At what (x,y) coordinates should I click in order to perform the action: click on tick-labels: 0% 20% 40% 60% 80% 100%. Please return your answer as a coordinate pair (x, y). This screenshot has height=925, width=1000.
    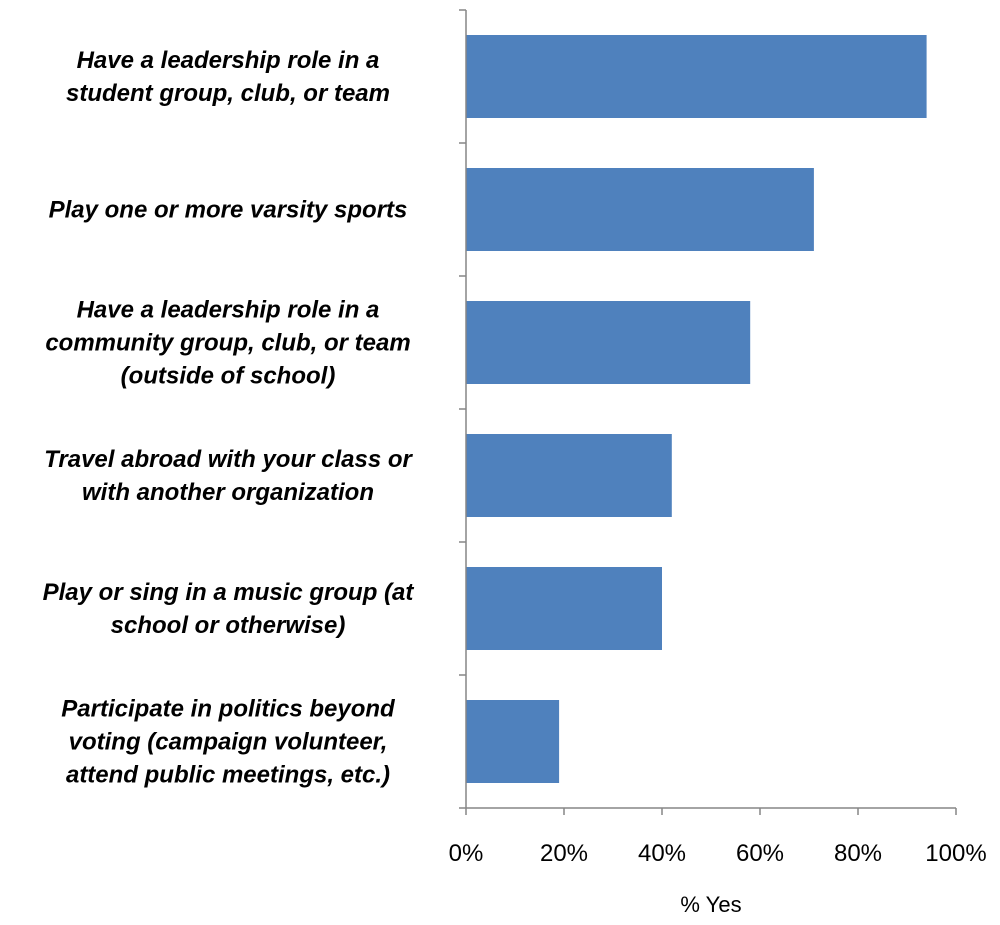
    Looking at the image, I should click on (718, 853).